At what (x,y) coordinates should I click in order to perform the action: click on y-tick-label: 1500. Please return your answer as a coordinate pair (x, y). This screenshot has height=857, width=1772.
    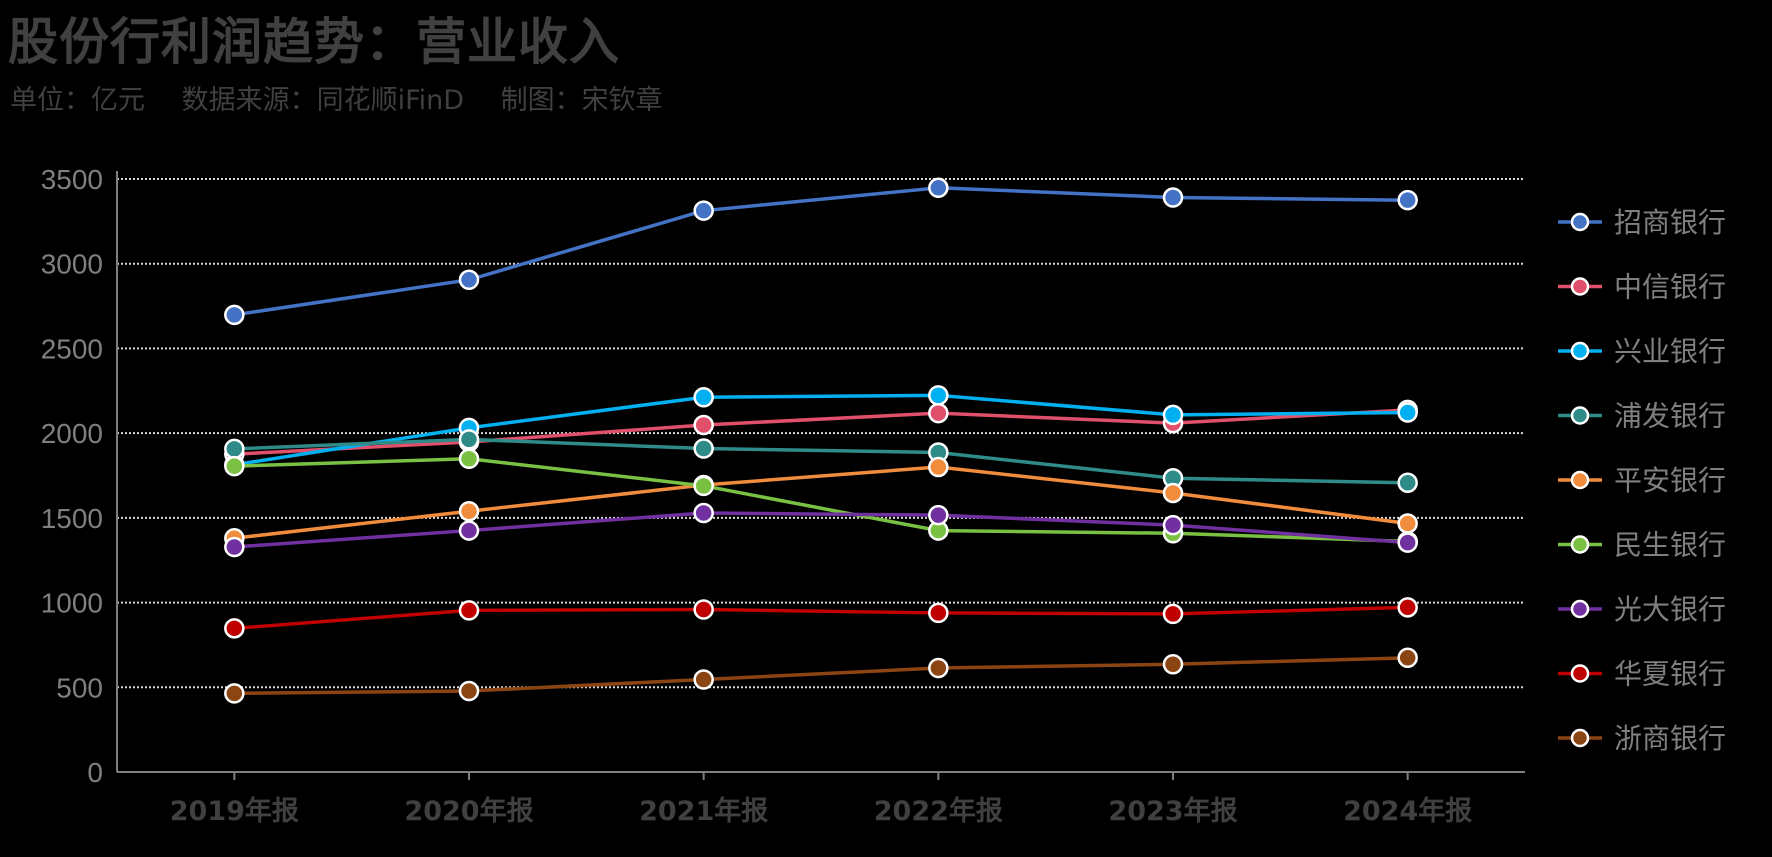
    Looking at the image, I should click on (72, 518).